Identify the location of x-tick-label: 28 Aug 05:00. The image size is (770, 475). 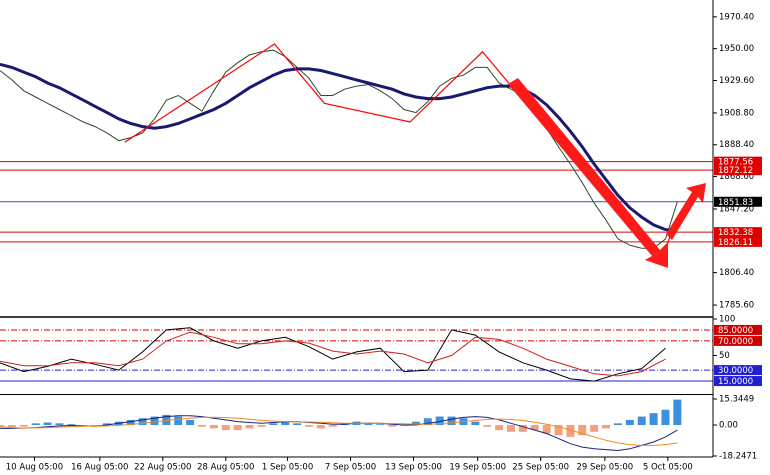
(225, 468).